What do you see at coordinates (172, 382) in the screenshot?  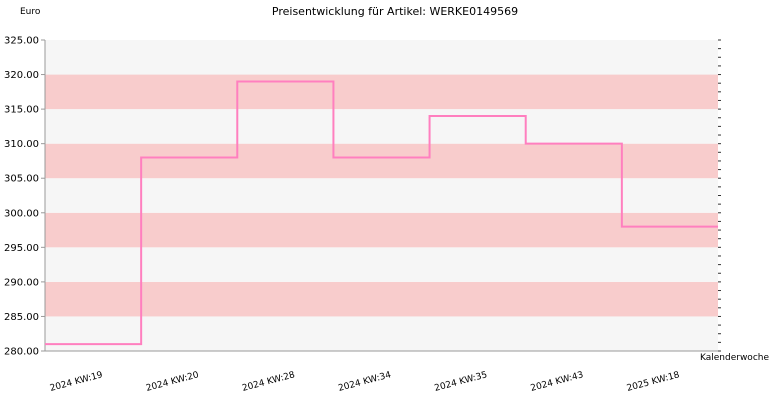 I see `x-tick-label: 2024 KW:20` at bounding box center [172, 382].